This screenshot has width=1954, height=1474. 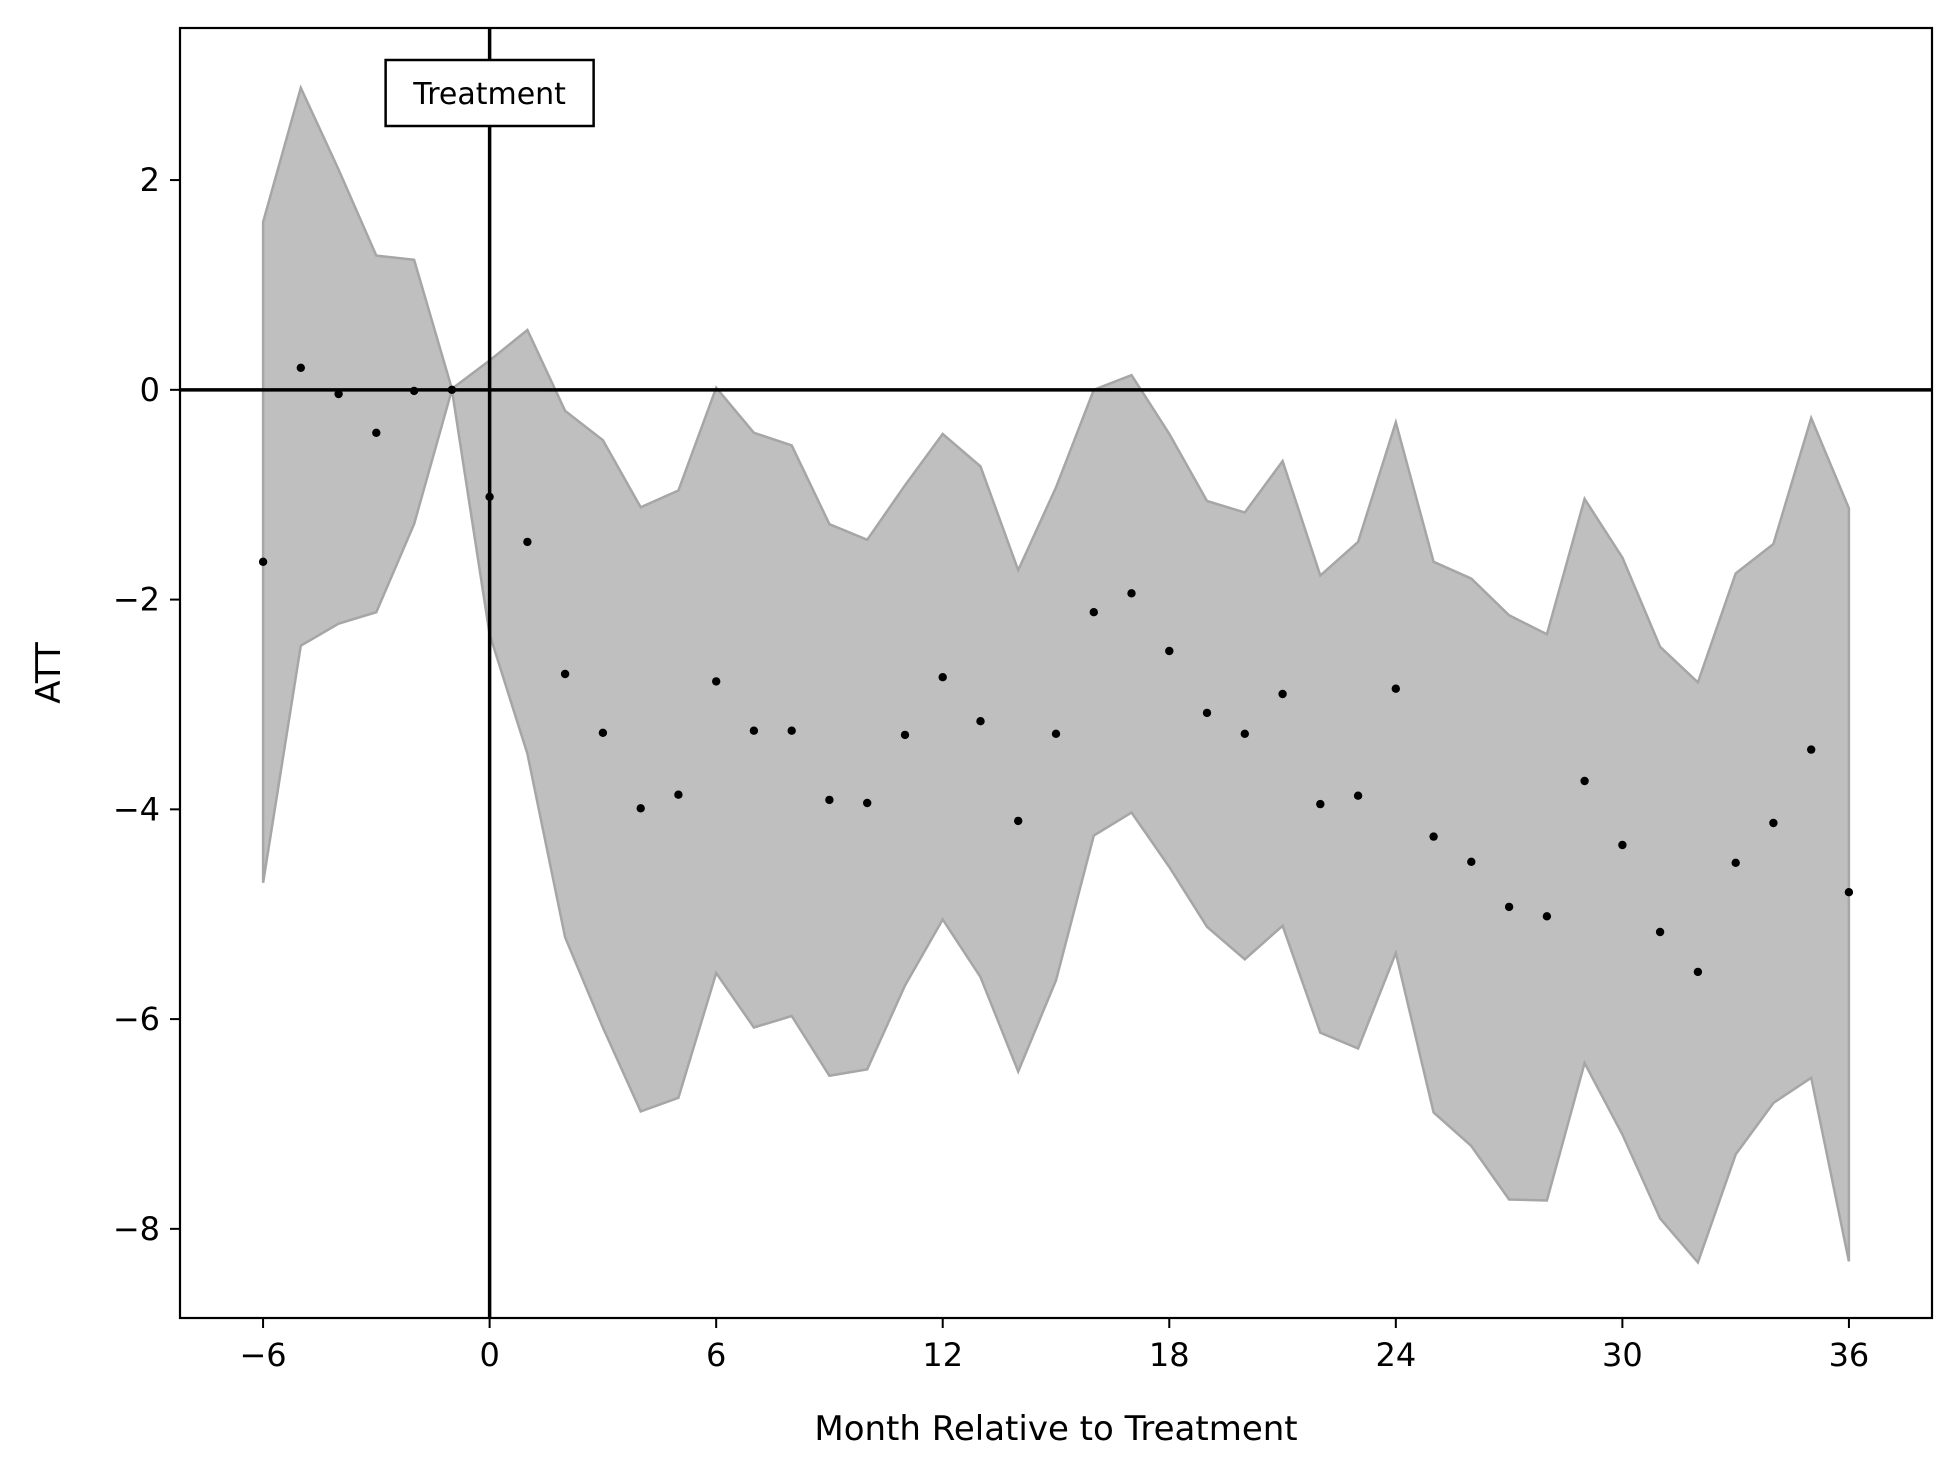 What do you see at coordinates (1169, 1355) in the screenshot?
I see `x-tick-label: 18` at bounding box center [1169, 1355].